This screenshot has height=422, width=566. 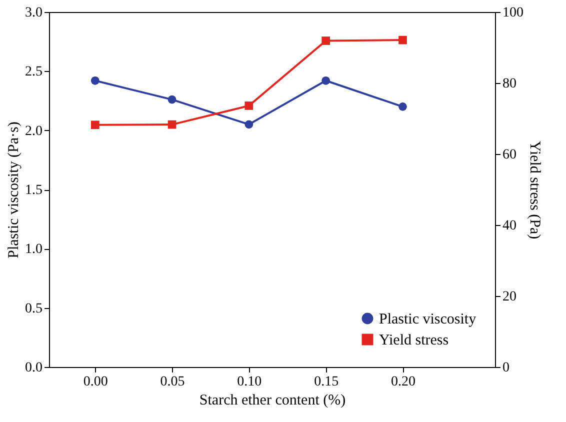 I want to click on y2-tick-label: 40, so click(x=509, y=226).